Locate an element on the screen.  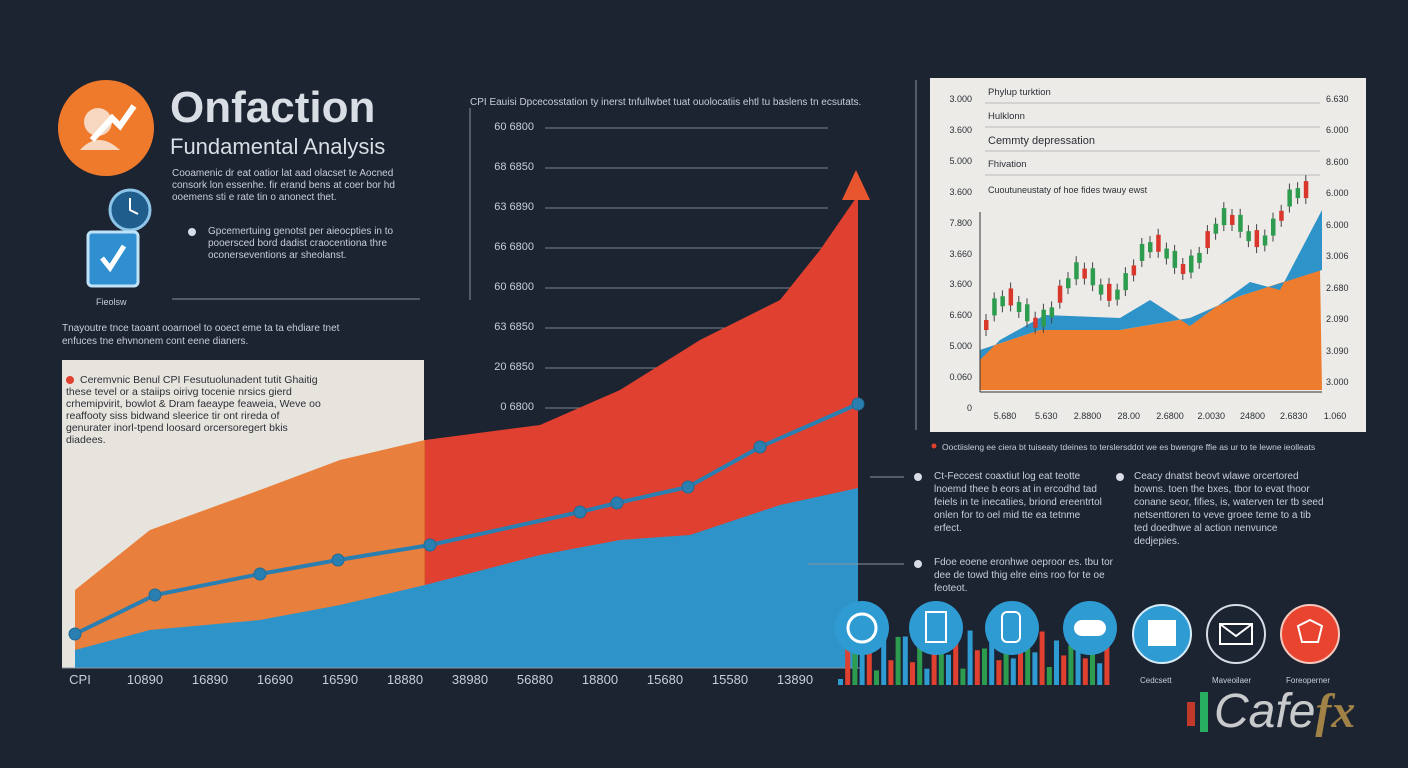
inset-blue-area is located at coordinates (1151, 285).